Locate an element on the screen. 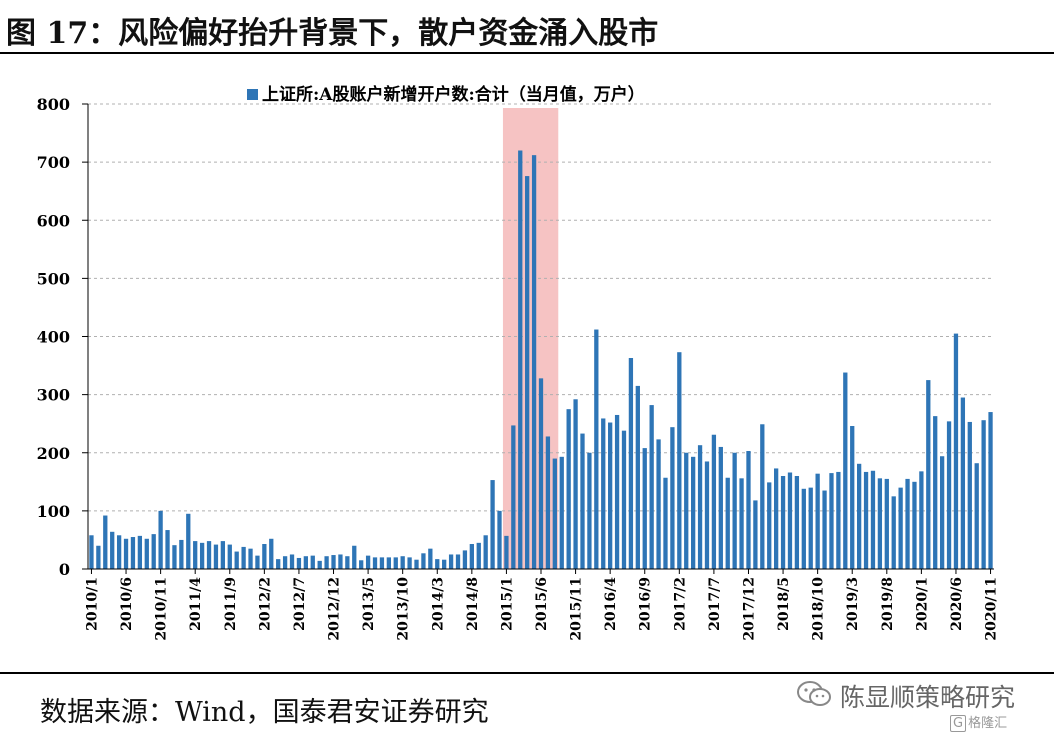 This screenshot has width=1054, height=739. y-tick-label: 400 is located at coordinates (53, 337).